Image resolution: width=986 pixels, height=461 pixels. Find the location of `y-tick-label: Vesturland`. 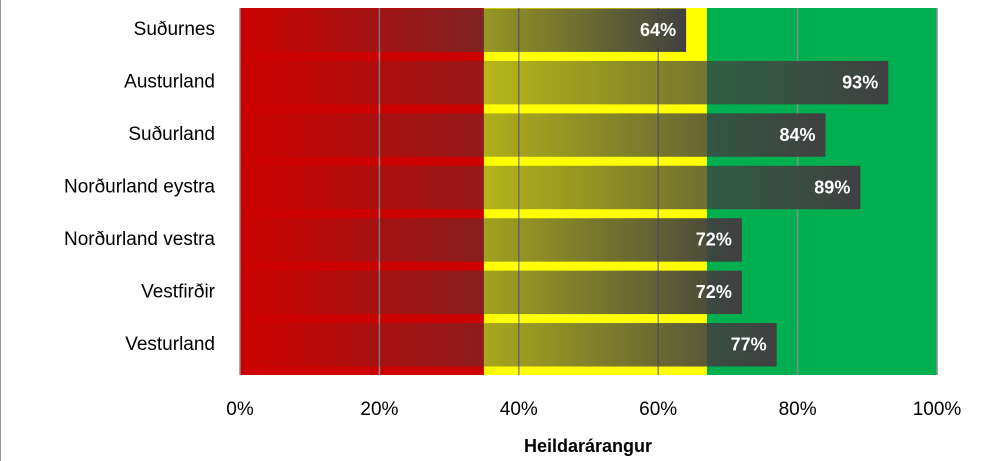

y-tick-label: Vesturland is located at coordinates (170, 344).